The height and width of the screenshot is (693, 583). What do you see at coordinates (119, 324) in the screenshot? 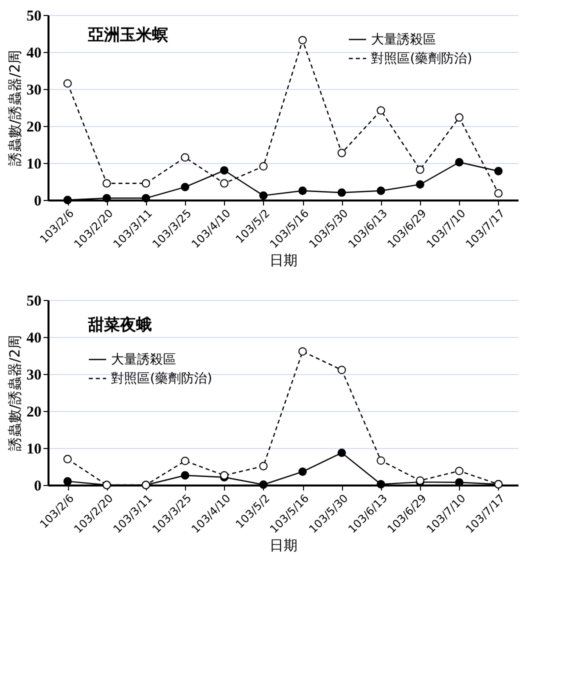
I see `text: 甜菜夜蛾` at bounding box center [119, 324].